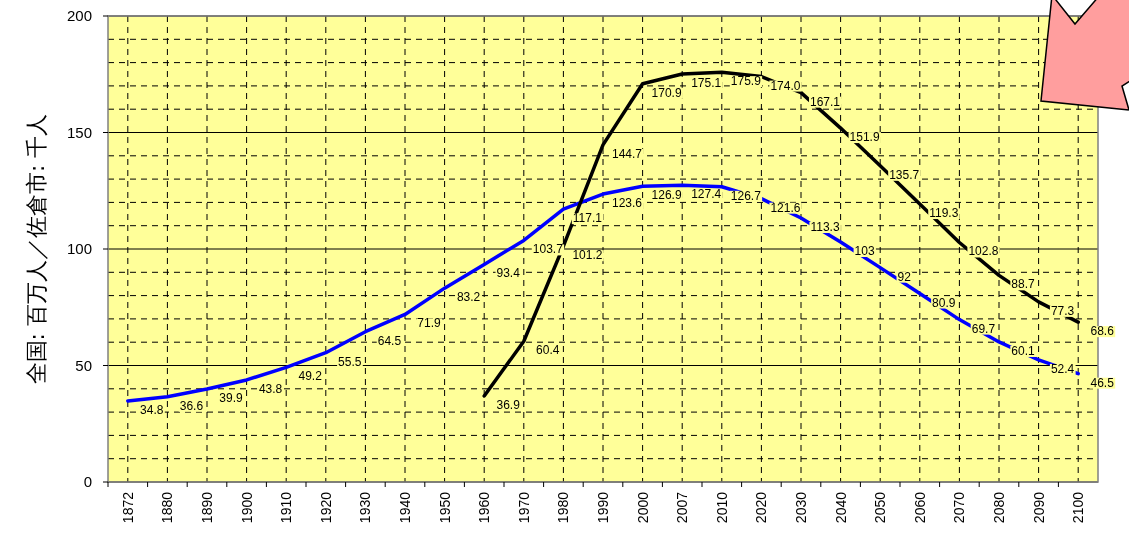  What do you see at coordinates (484, 507) in the screenshot?
I see `x-tick-label: 1960` at bounding box center [484, 507].